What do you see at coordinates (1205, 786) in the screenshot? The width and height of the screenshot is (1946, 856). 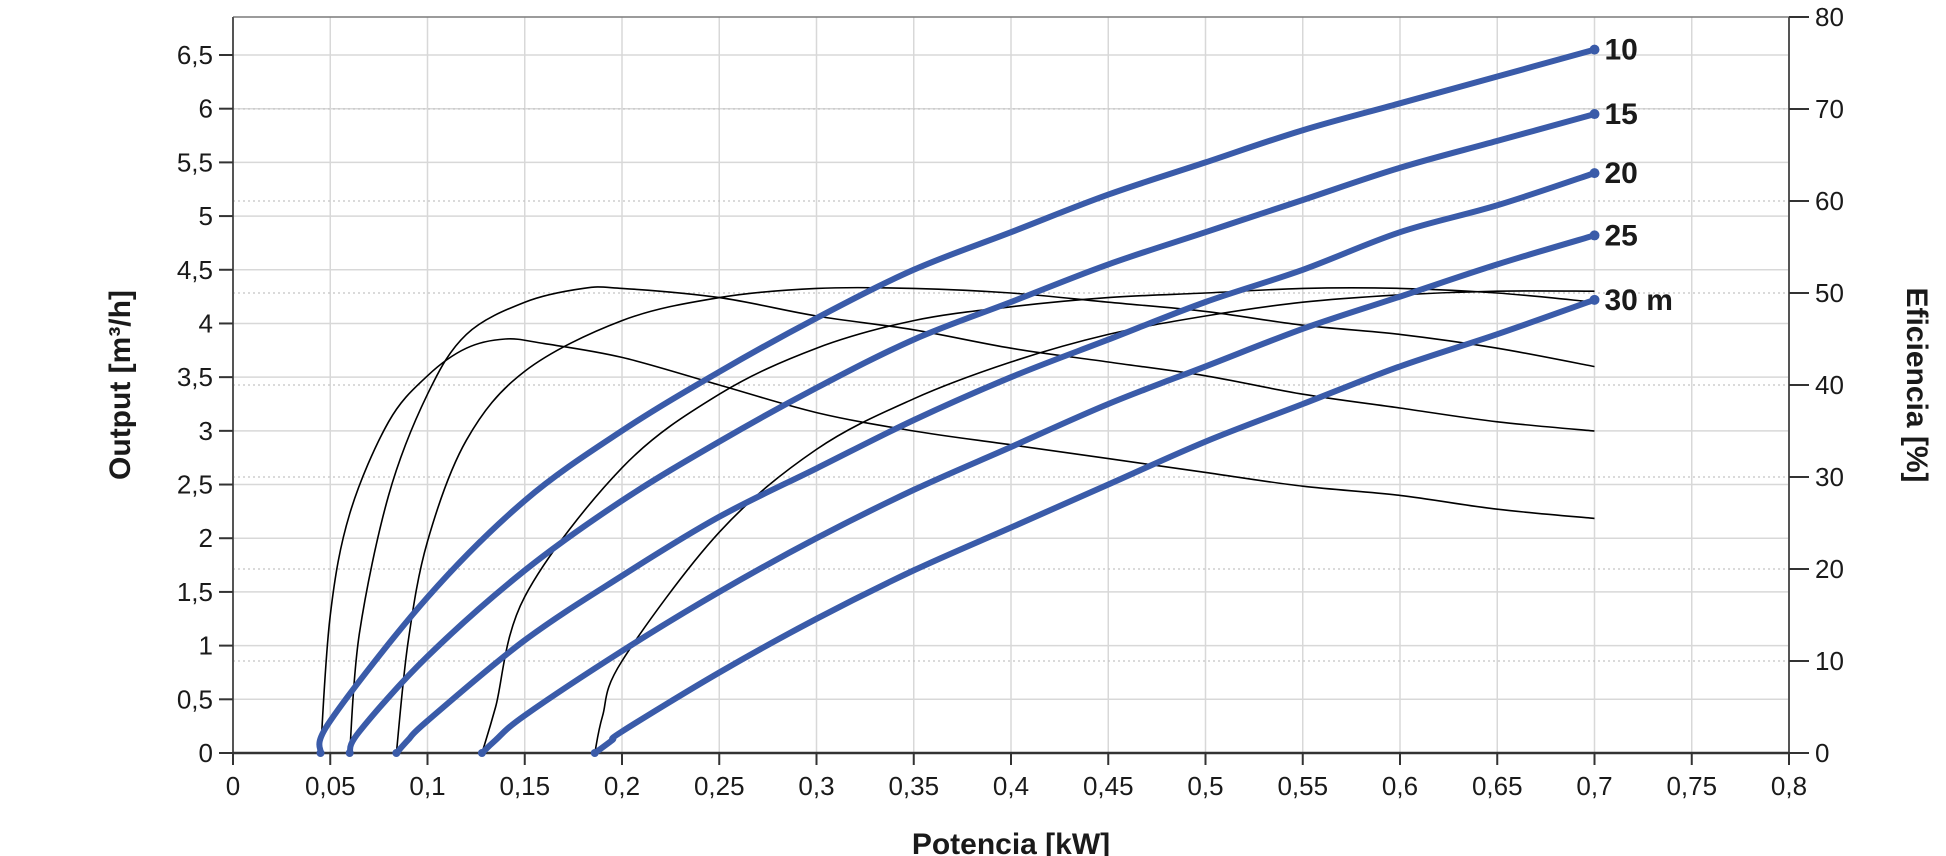 I see `x-tick-label: 0,5` at bounding box center [1205, 786].